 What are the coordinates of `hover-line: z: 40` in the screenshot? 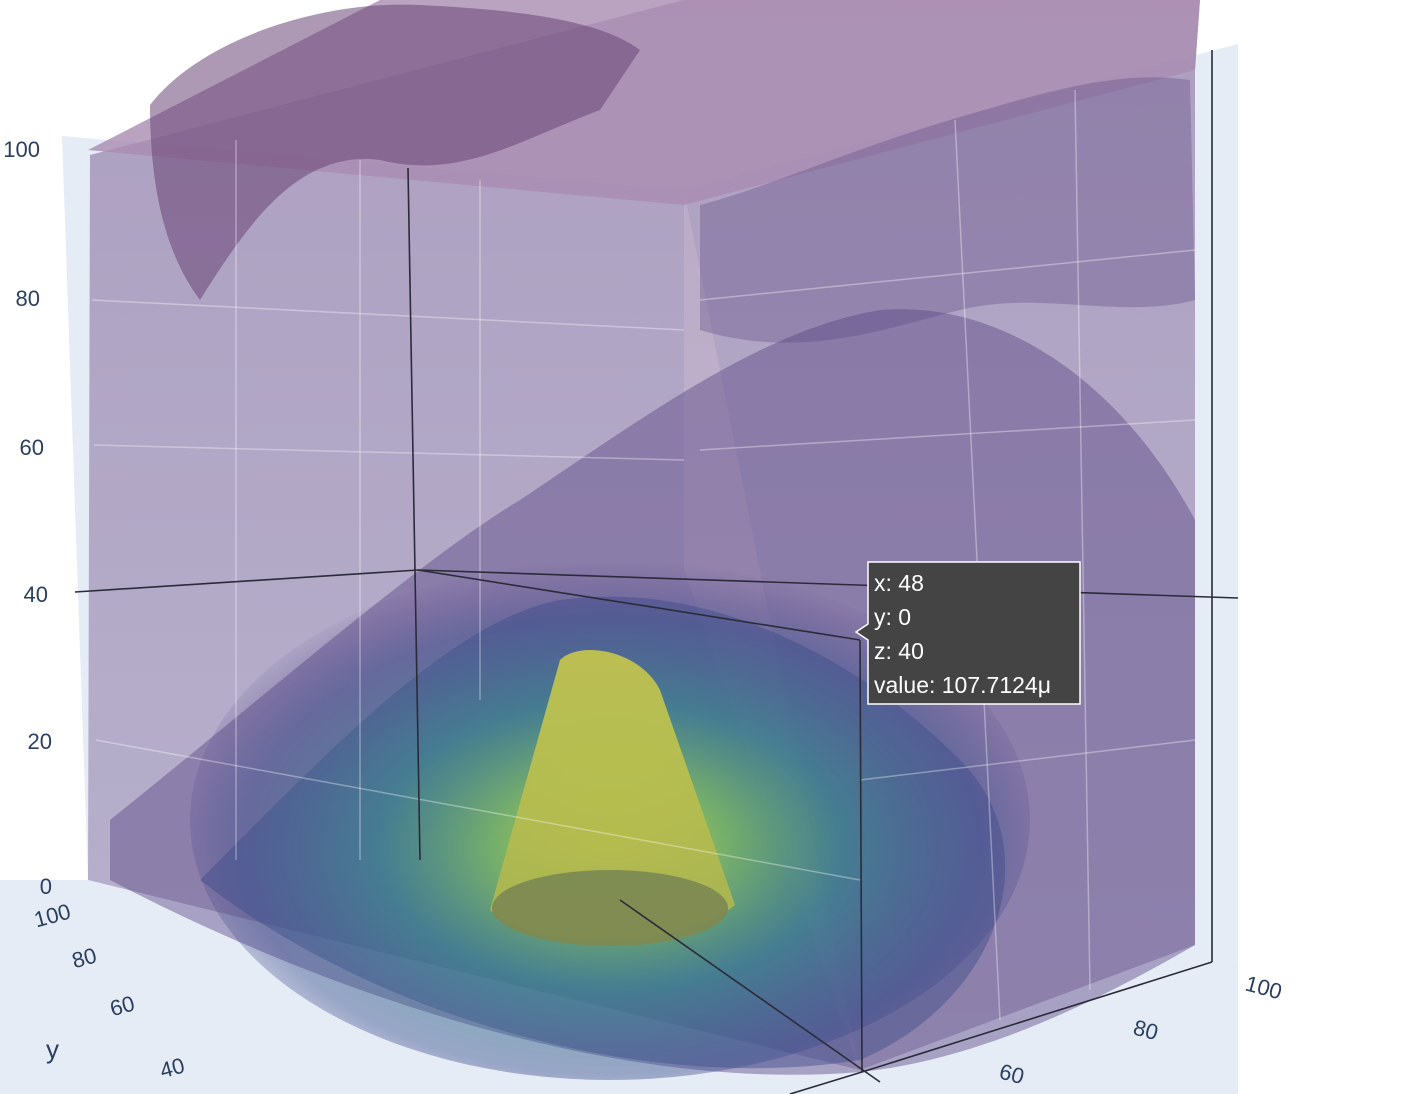 It's located at (899, 651).